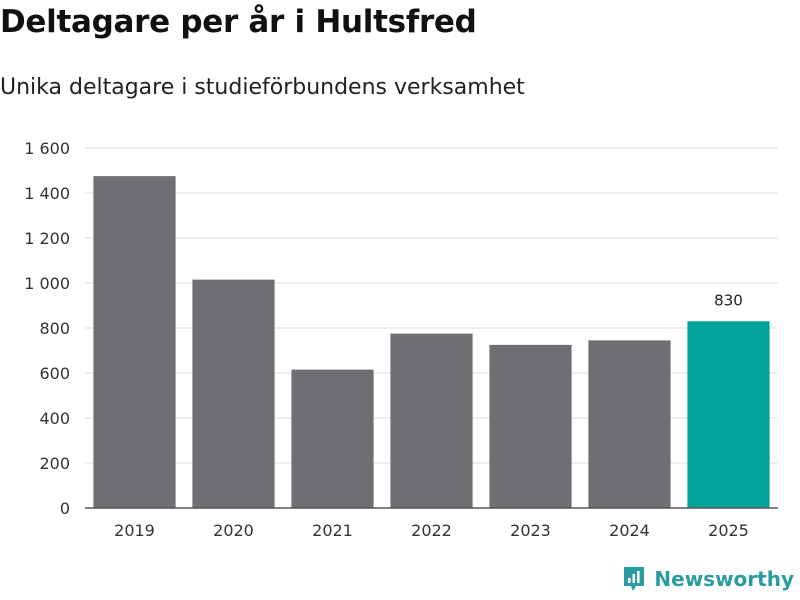  I want to click on x-axis-ticks: 2019 2020 2021 2022 2023 2024 2025, so click(431, 530).